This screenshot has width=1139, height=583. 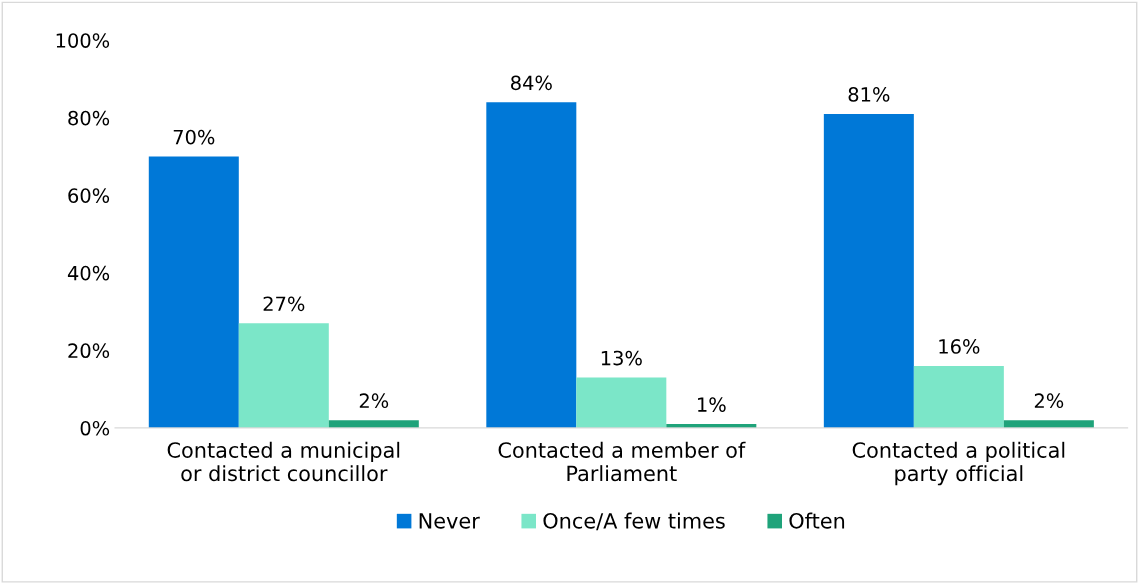 What do you see at coordinates (958, 463) in the screenshot?
I see `x-tick-label: Contacted a political party official` at bounding box center [958, 463].